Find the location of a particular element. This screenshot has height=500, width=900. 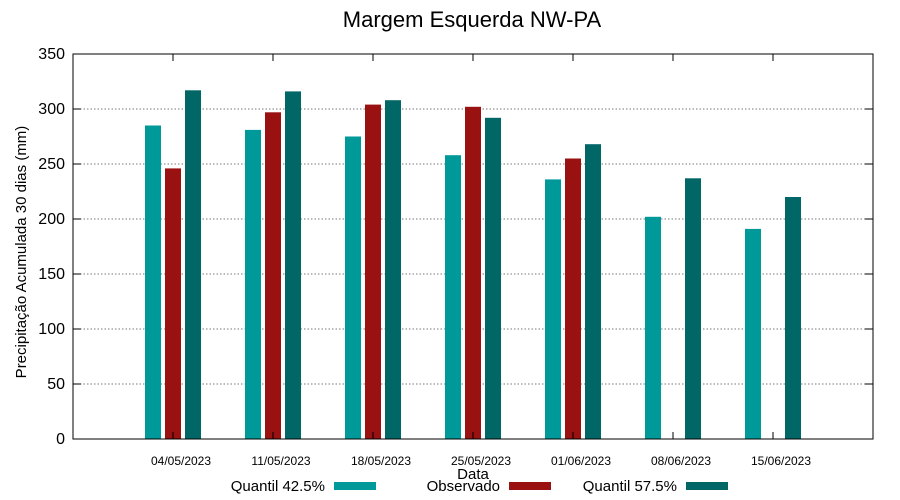

legend-label: Quantil 42.5% is located at coordinates (278, 486).